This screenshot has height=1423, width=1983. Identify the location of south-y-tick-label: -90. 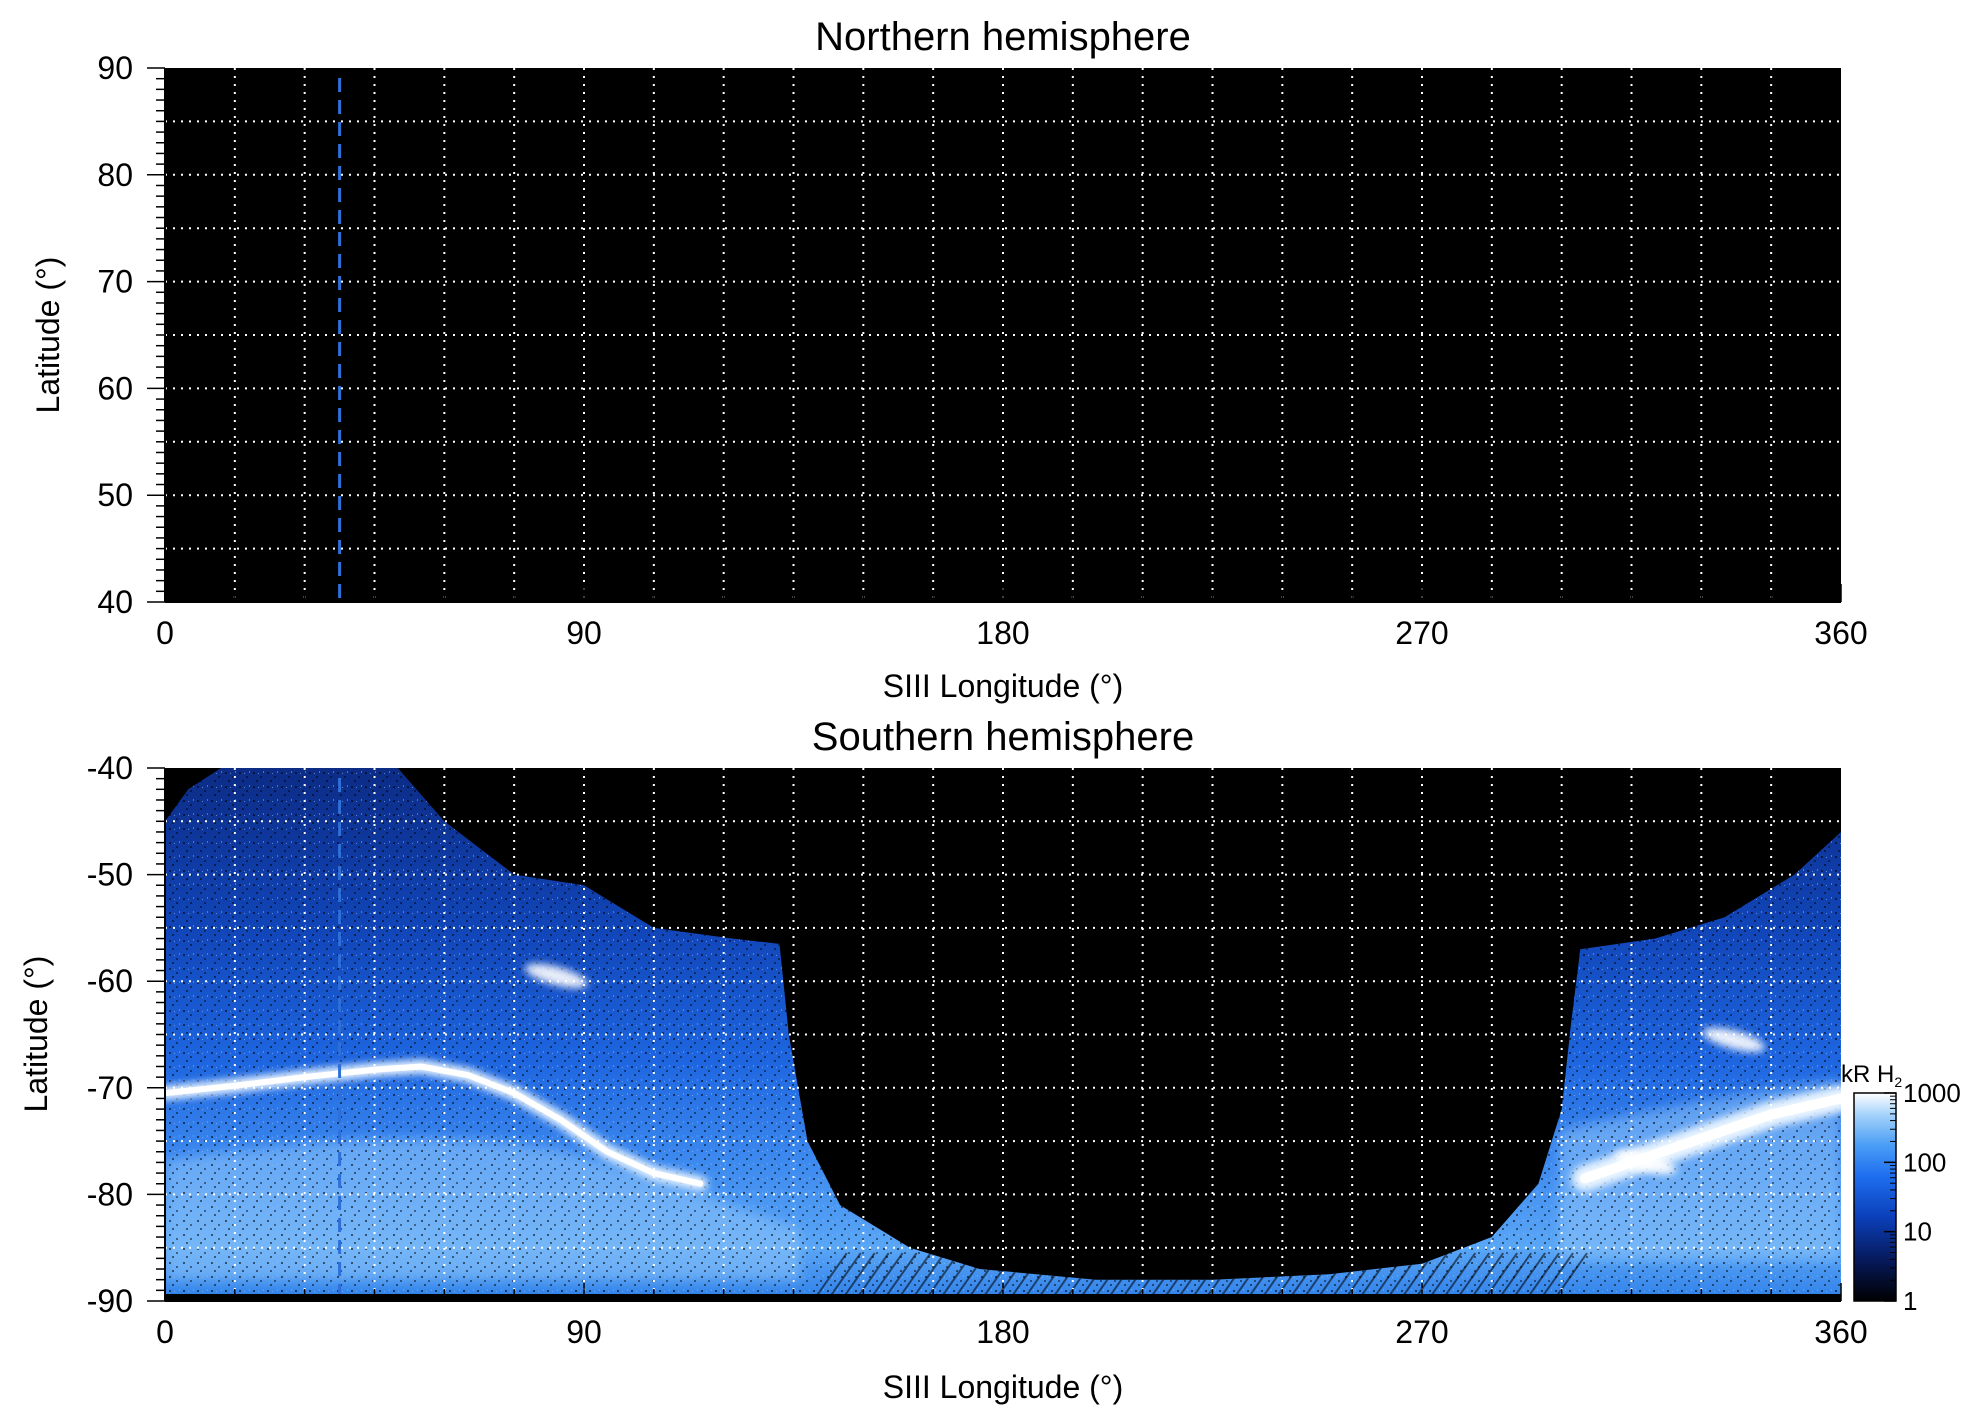
(110, 1301).